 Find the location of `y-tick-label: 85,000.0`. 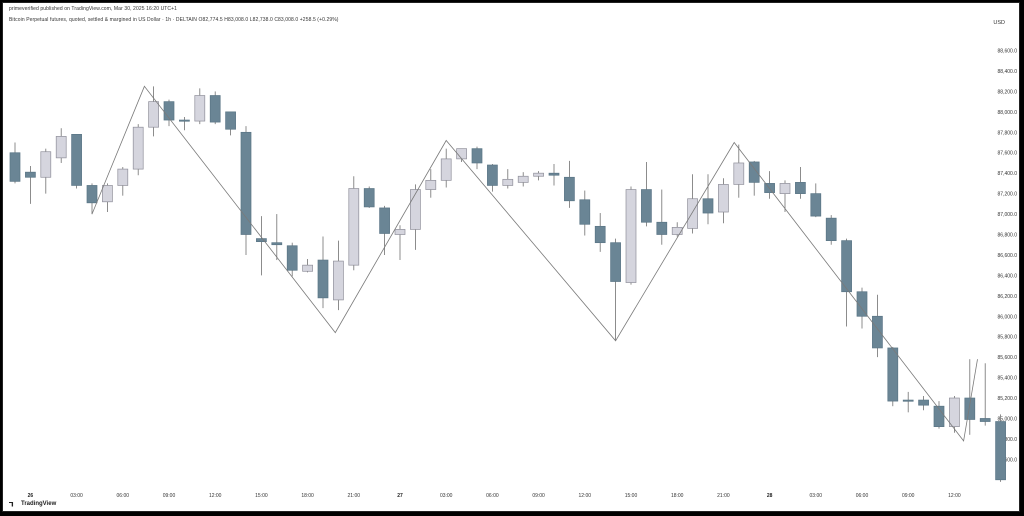

y-tick-label: 85,000.0 is located at coordinates (1008, 419).